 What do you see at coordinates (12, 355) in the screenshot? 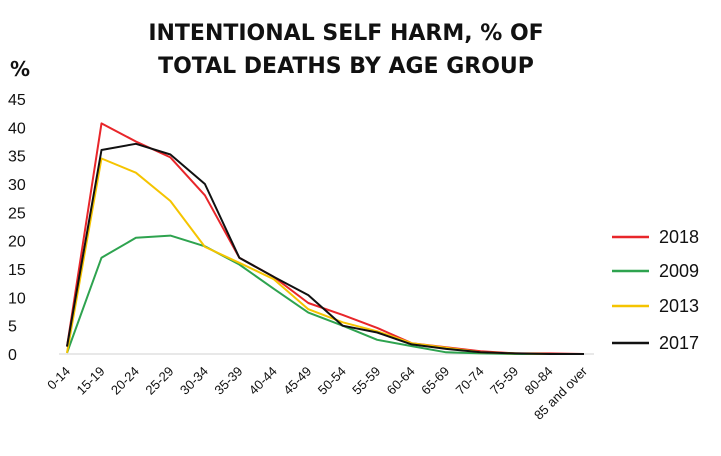
I see `y-tick-label: 0` at bounding box center [12, 355].